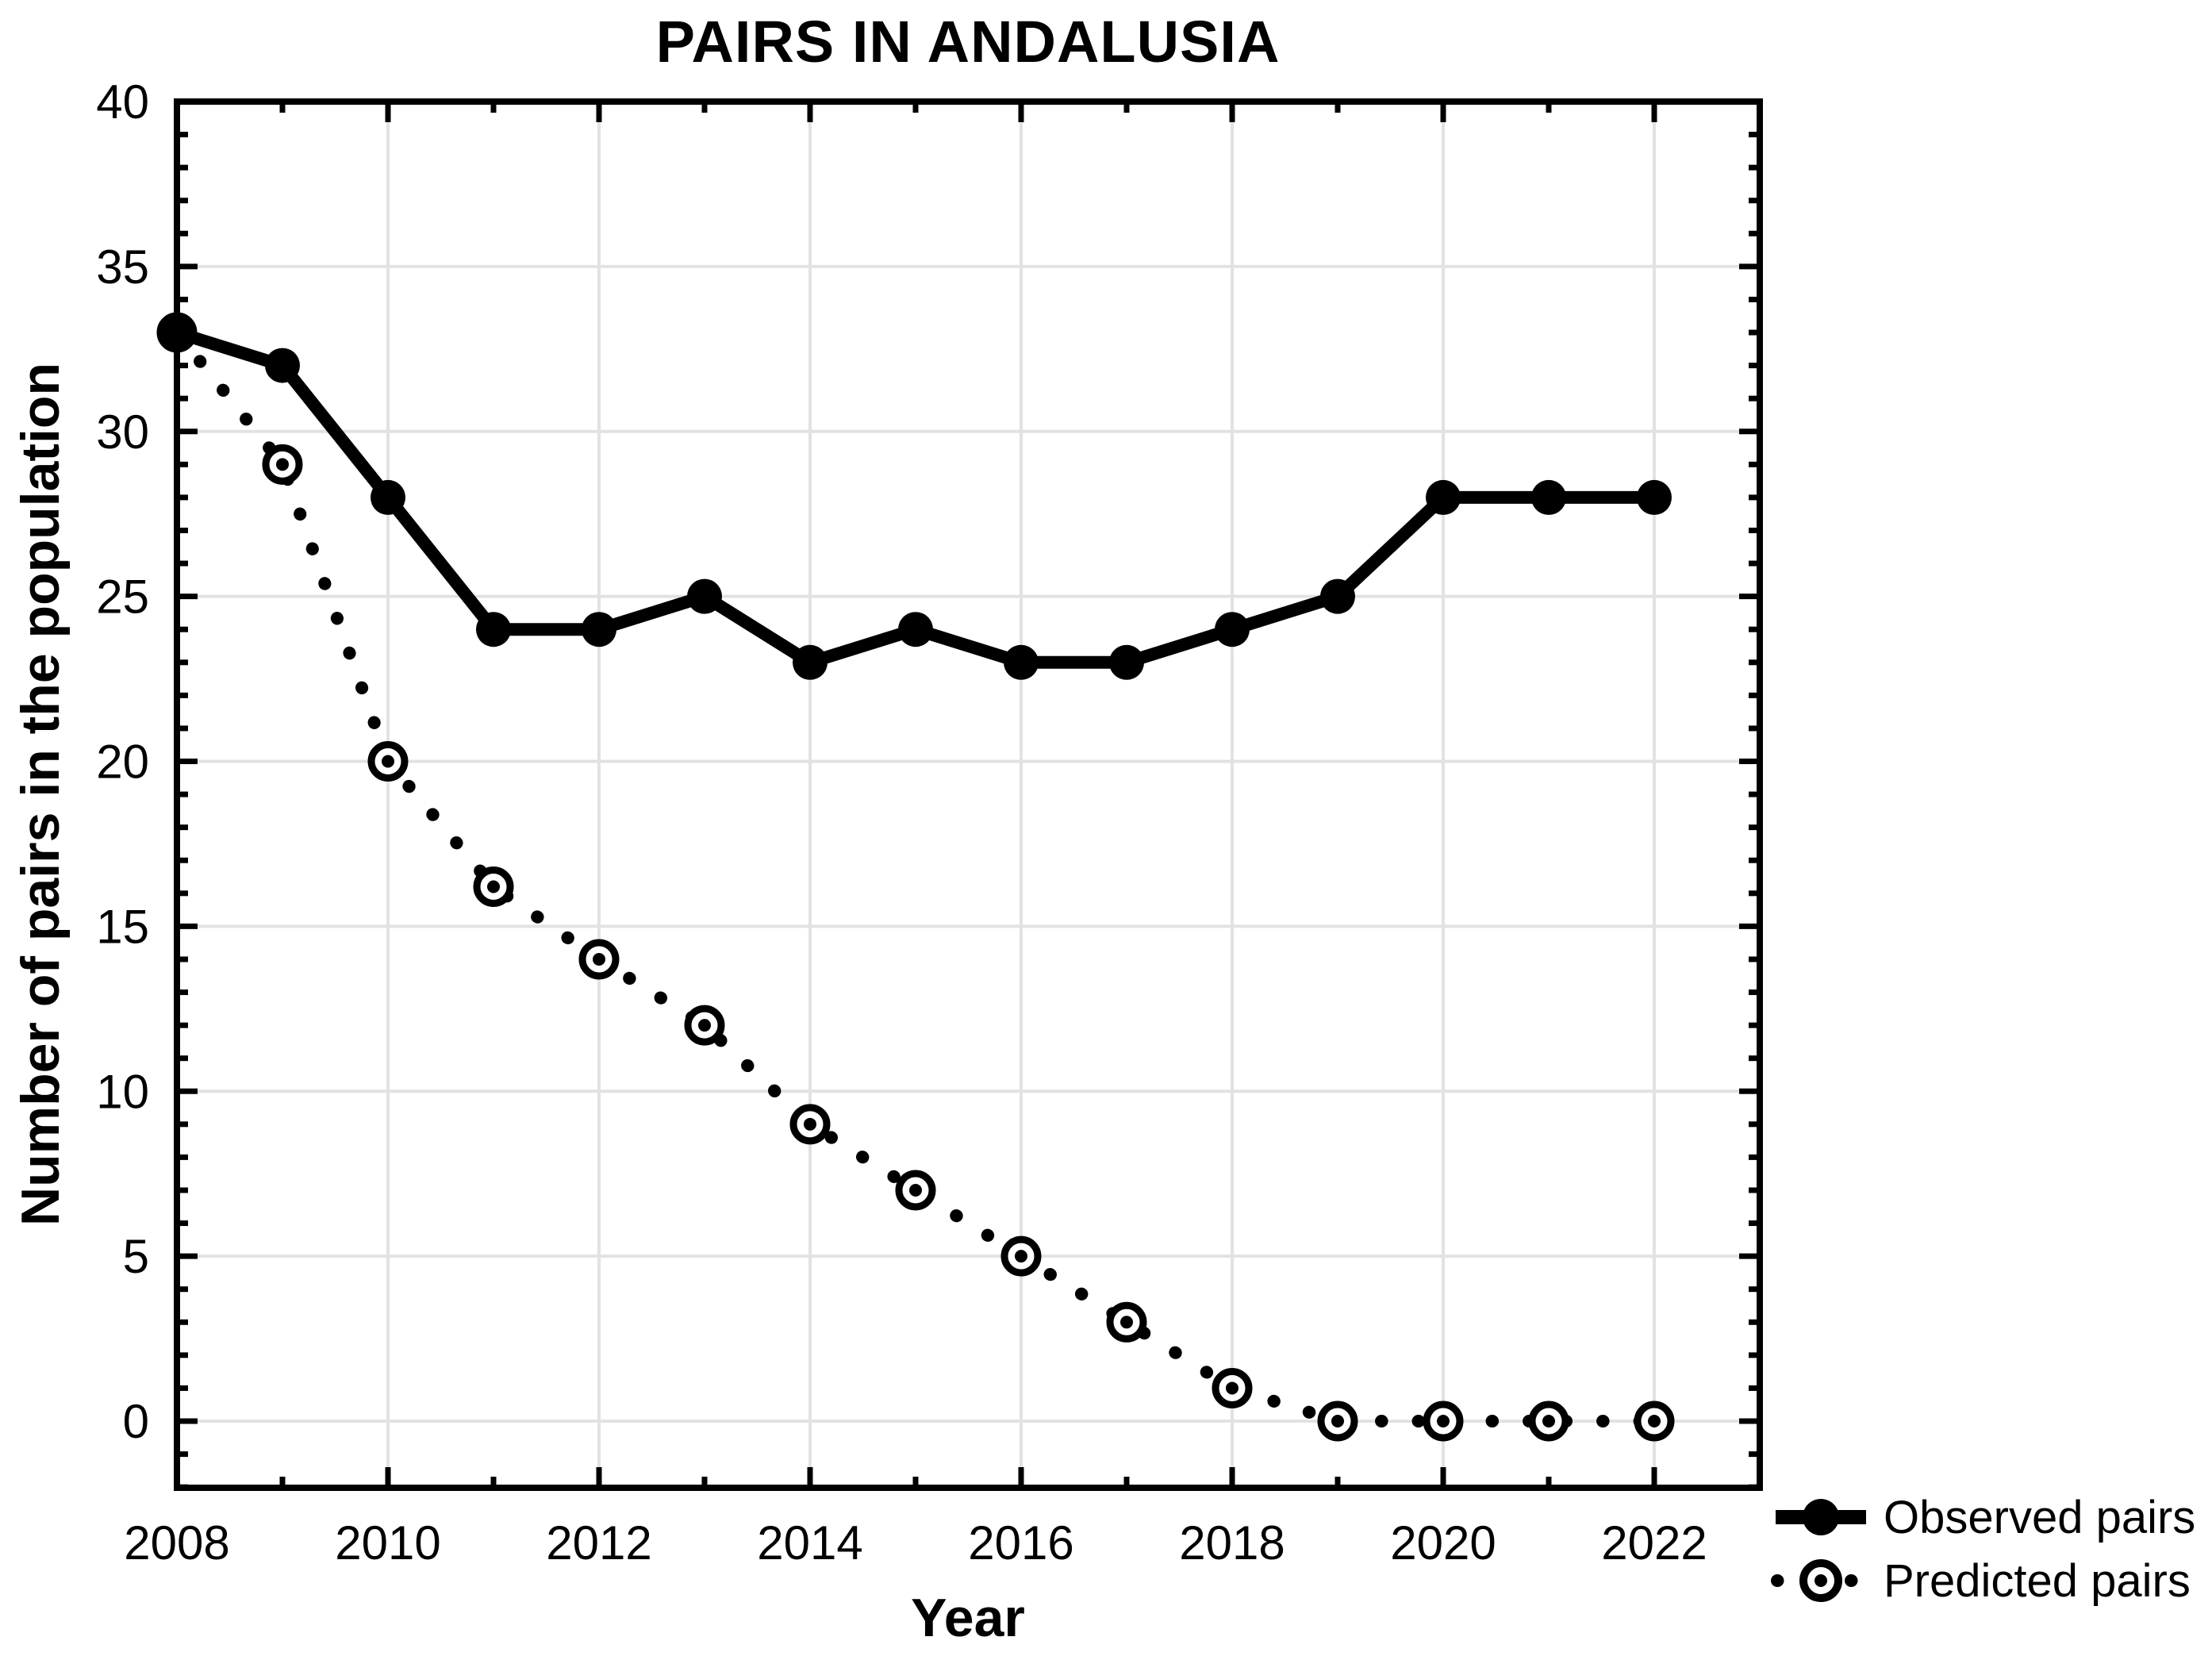  Describe the element at coordinates (122, 926) in the screenshot. I see `y-tick-label: 15` at that location.